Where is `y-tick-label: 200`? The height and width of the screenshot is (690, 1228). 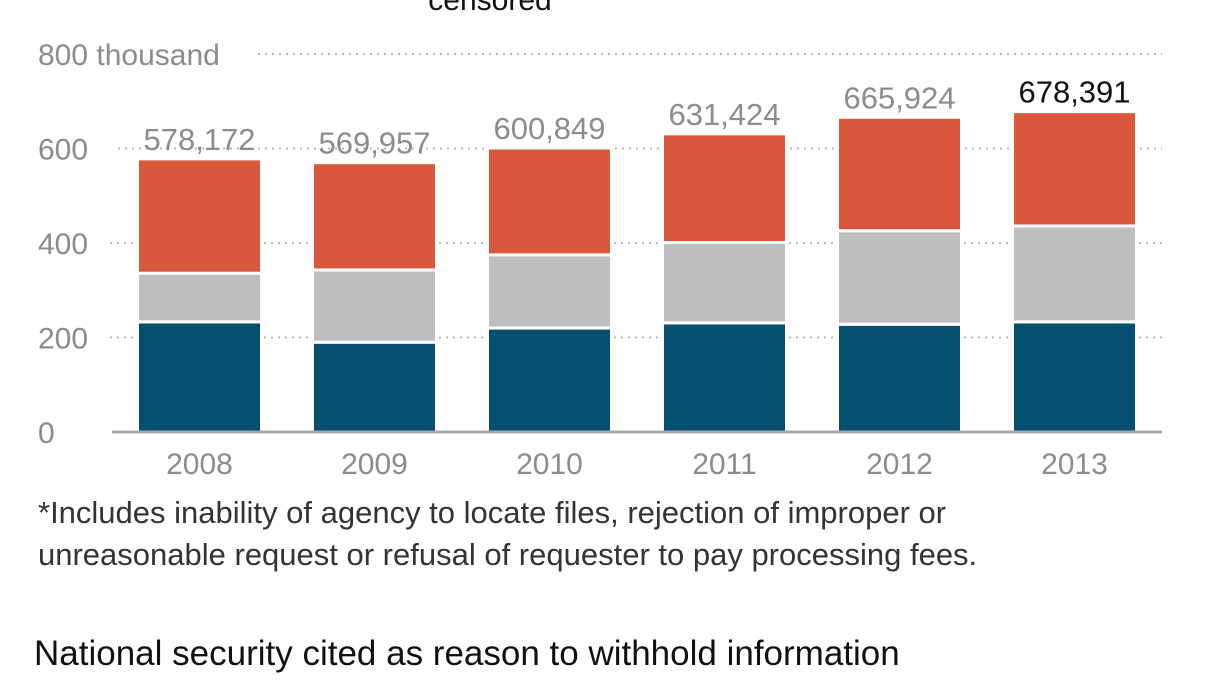
y-tick-label: 200 is located at coordinates (63, 339).